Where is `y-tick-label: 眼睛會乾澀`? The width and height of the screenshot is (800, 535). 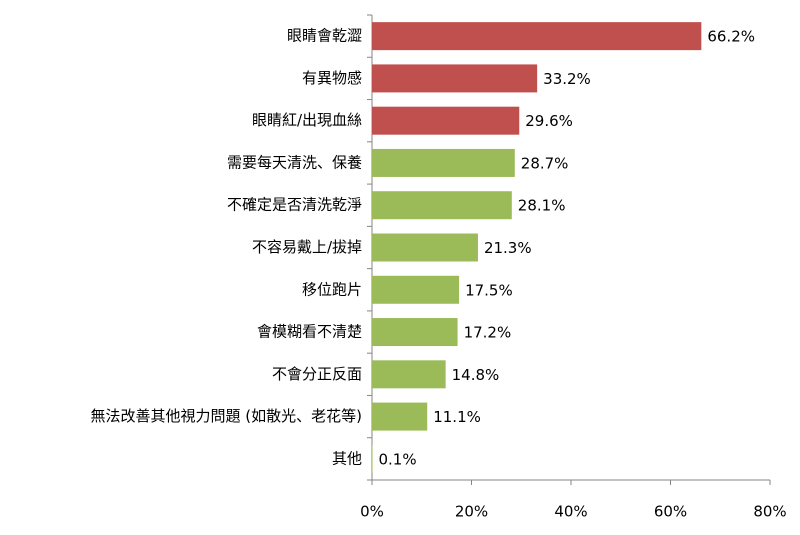 y-tick-label: 眼睛會乾澀 is located at coordinates (324, 36).